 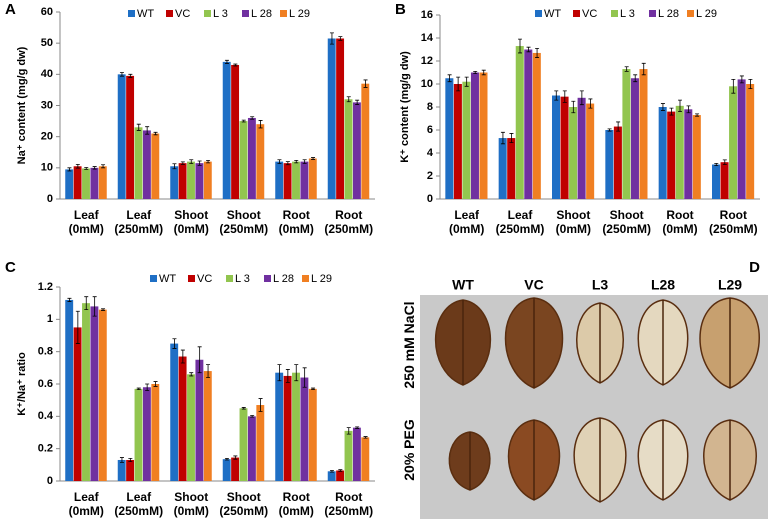 What do you see at coordinates (220, 14) in the screenshot?
I see `legend-label: L 3` at bounding box center [220, 14].